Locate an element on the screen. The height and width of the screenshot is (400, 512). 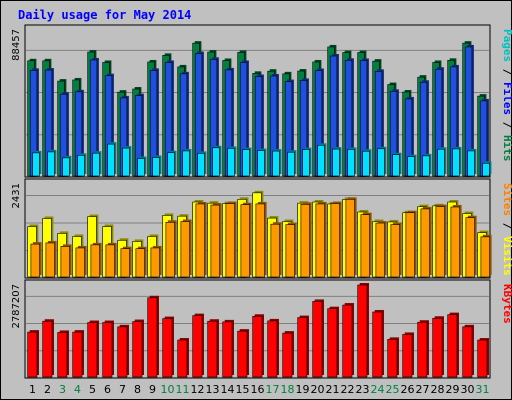
x-tick-label: 15 is located at coordinates (243, 389).